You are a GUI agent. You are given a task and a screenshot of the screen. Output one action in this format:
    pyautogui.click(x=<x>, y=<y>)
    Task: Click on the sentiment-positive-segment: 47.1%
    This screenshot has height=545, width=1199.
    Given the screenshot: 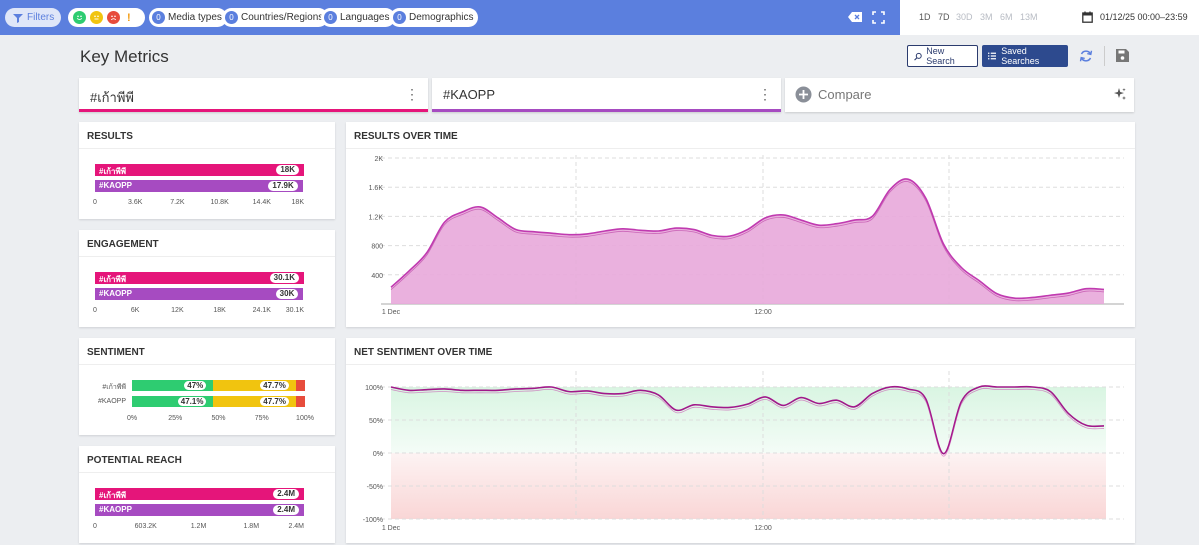 What is the action you would take?
    pyautogui.click(x=173, y=401)
    